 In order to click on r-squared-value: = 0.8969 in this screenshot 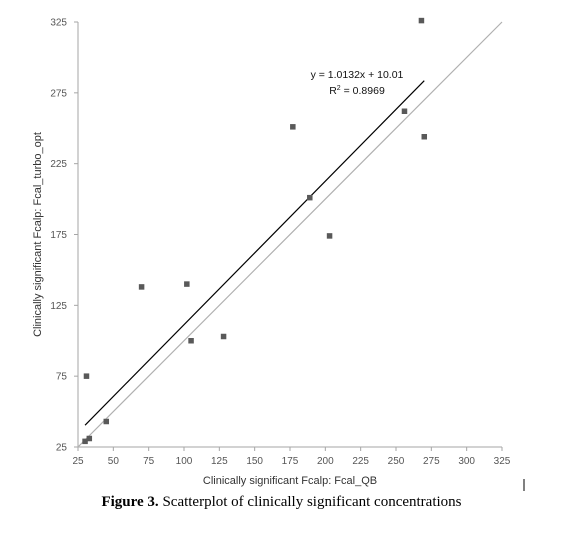, I will do `click(363, 91)`.